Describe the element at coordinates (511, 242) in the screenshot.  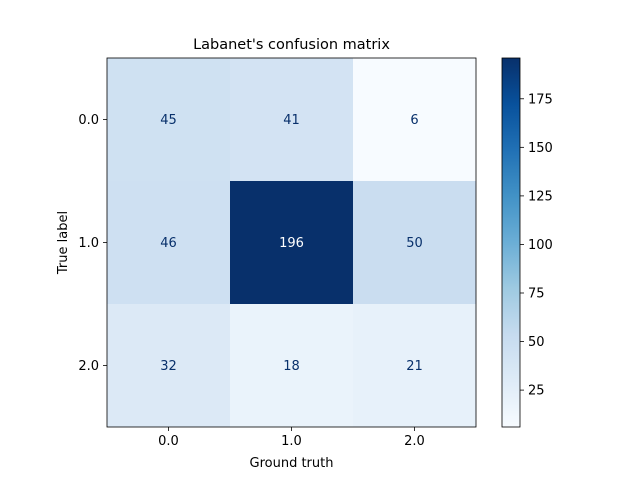
I see `colorbar` at that location.